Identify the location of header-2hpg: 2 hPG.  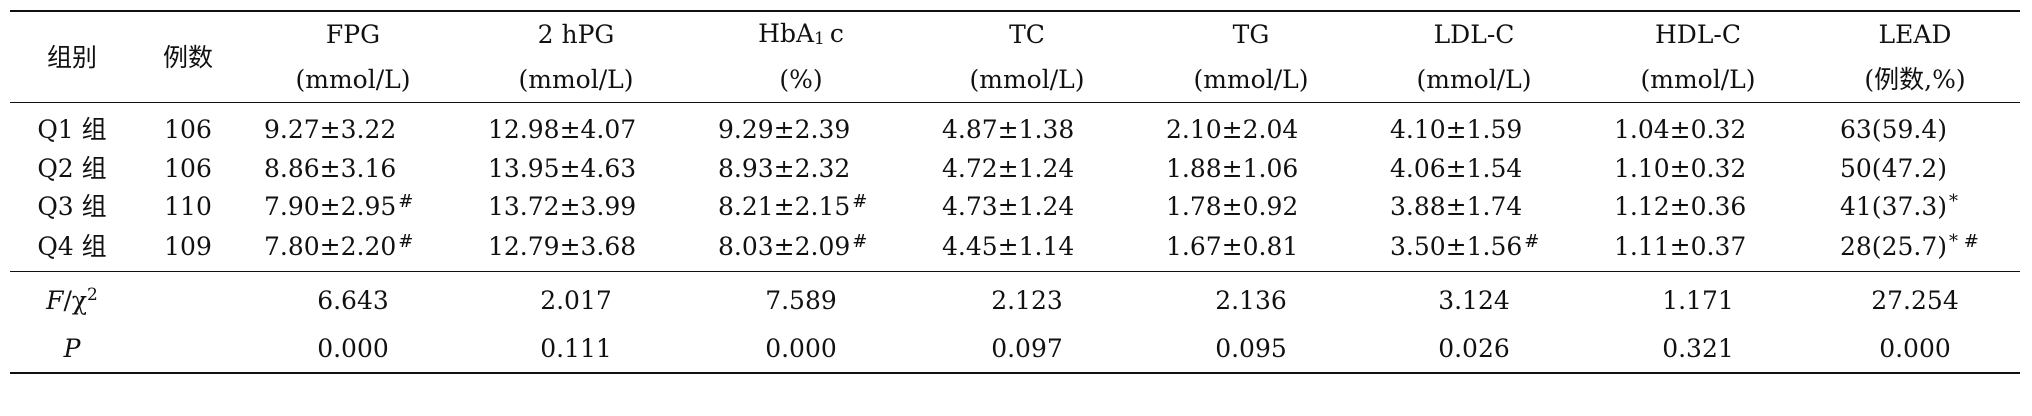
(576, 34).